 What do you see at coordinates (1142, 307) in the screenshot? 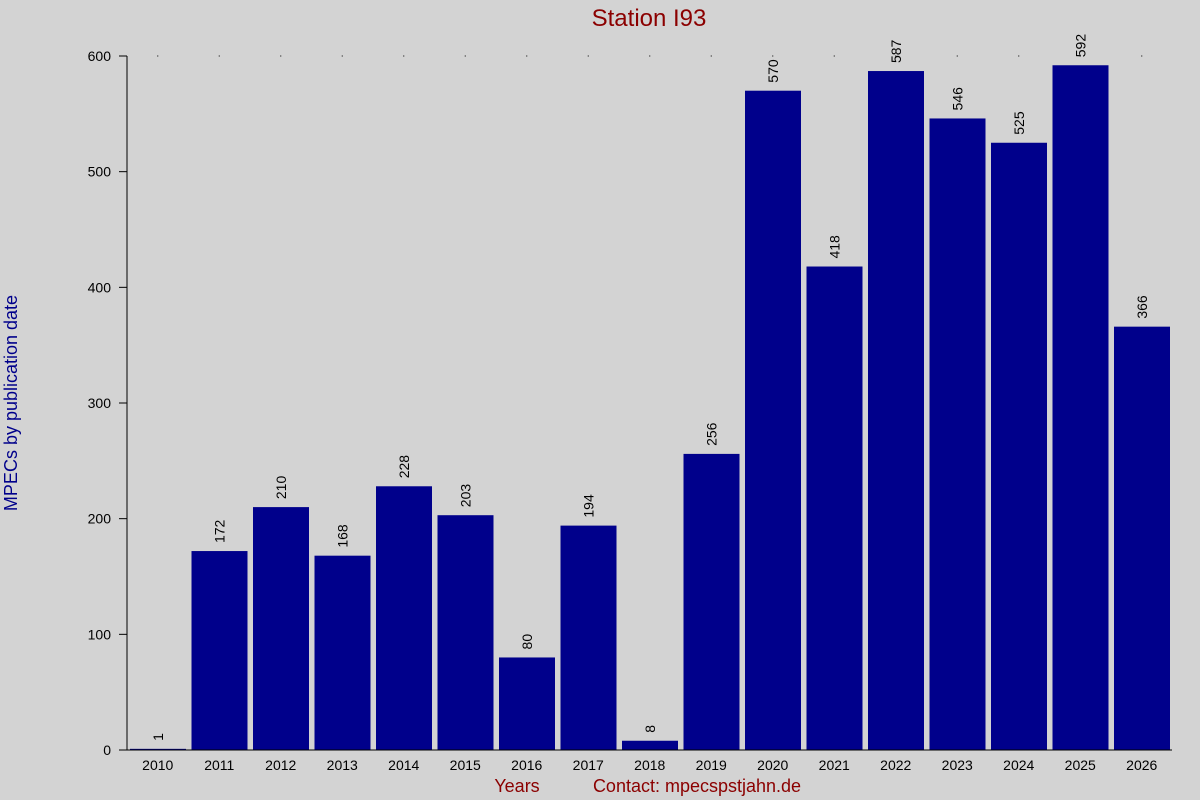
I see `data-label: 366` at bounding box center [1142, 307].